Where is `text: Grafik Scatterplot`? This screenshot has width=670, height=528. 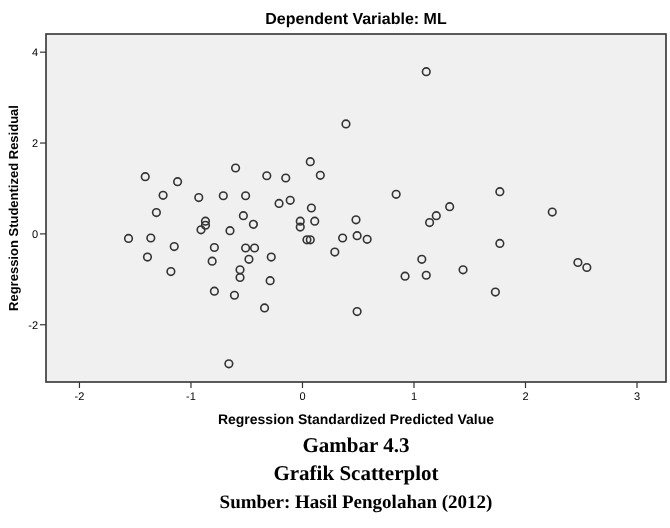 text: Grafik Scatterplot is located at coordinates (356, 475).